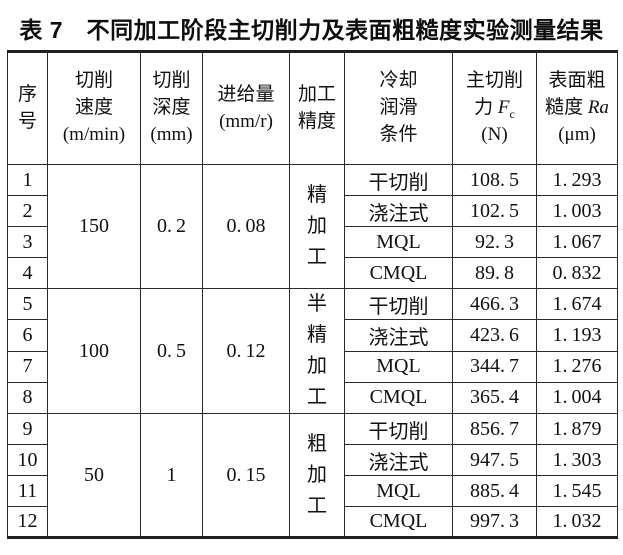 The width and height of the screenshot is (623, 555). Describe the element at coordinates (94, 226) in the screenshot. I see `cell-cutting-speed: 150` at that location.